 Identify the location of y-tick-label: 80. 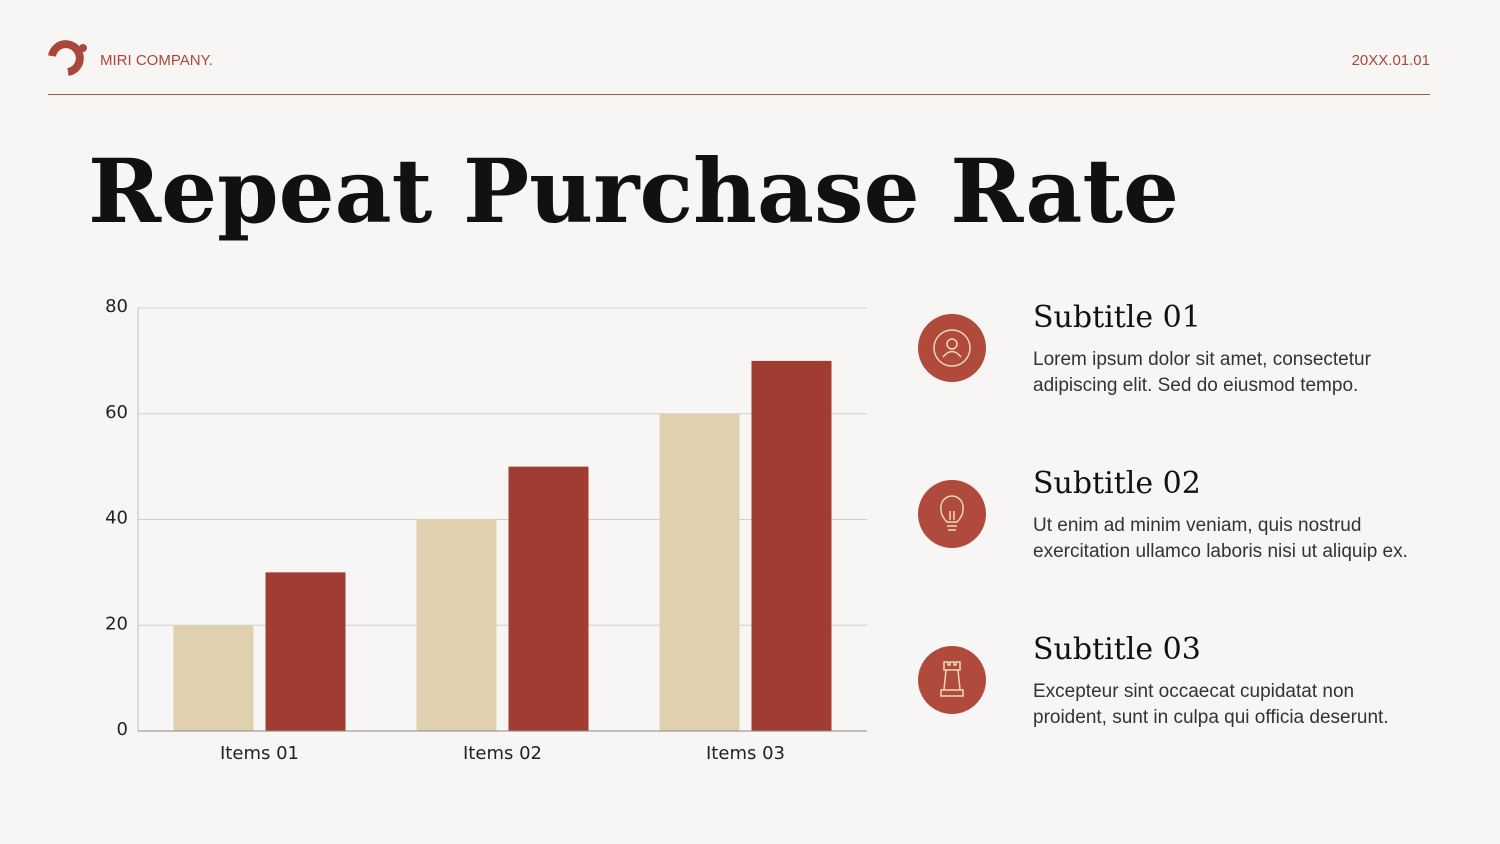
(116, 306).